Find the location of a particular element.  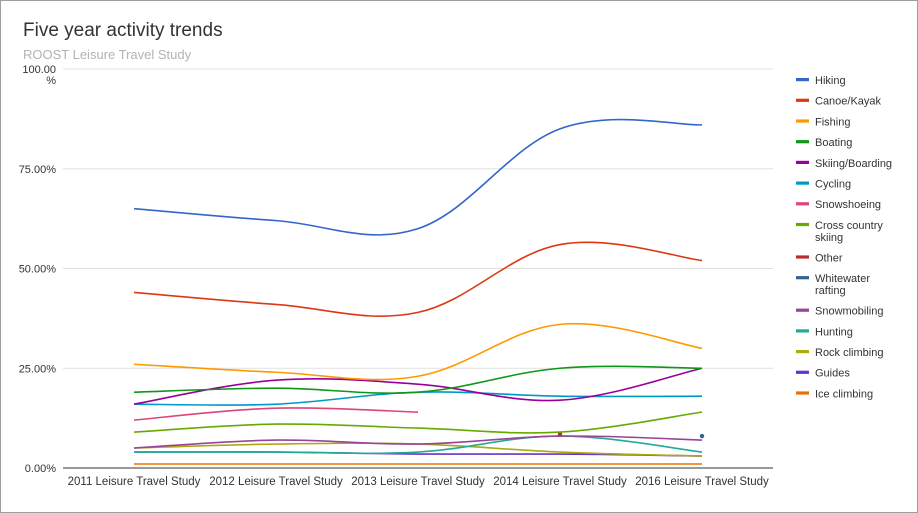

legend-label: rafting is located at coordinates (830, 291).